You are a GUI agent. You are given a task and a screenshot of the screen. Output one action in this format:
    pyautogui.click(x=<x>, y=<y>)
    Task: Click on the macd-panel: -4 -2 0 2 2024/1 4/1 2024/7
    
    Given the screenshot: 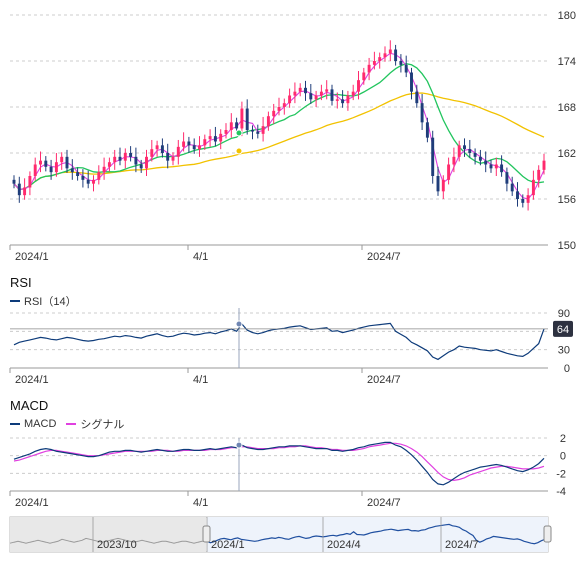 What is the action you would take?
    pyautogui.click(x=287, y=471)
    